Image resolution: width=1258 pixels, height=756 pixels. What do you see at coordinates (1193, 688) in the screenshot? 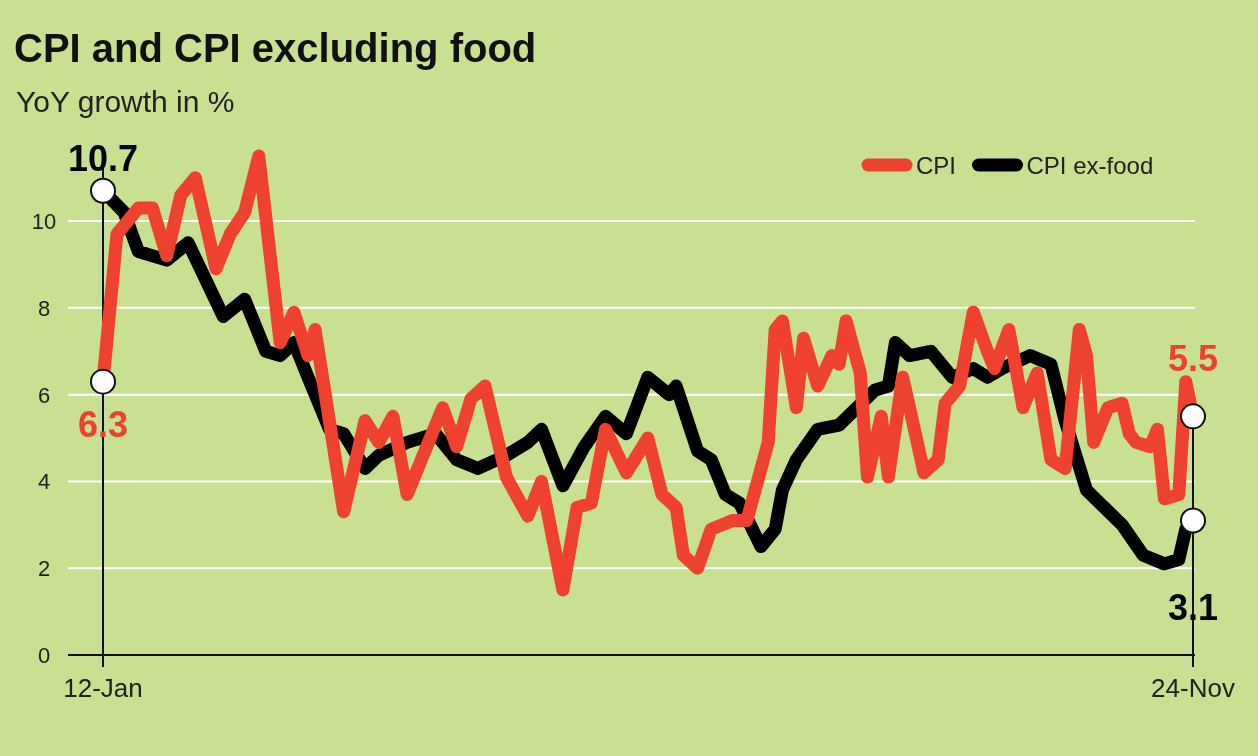
I see `x-tick-label: 24-Nov` at bounding box center [1193, 688].